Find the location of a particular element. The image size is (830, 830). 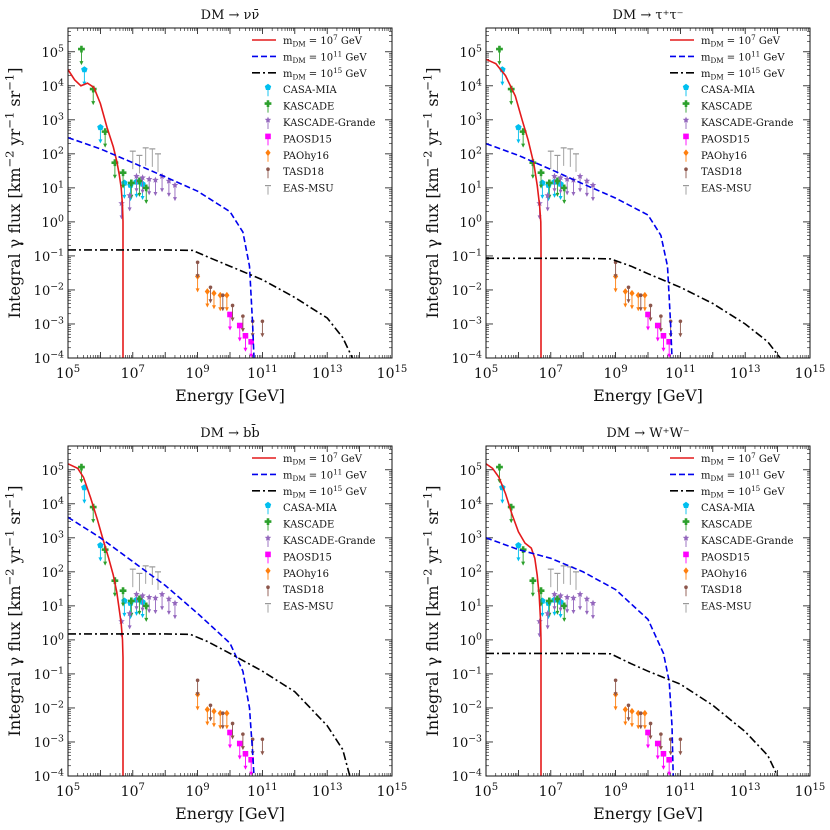

legend-marker-grande is located at coordinates (686, 119).